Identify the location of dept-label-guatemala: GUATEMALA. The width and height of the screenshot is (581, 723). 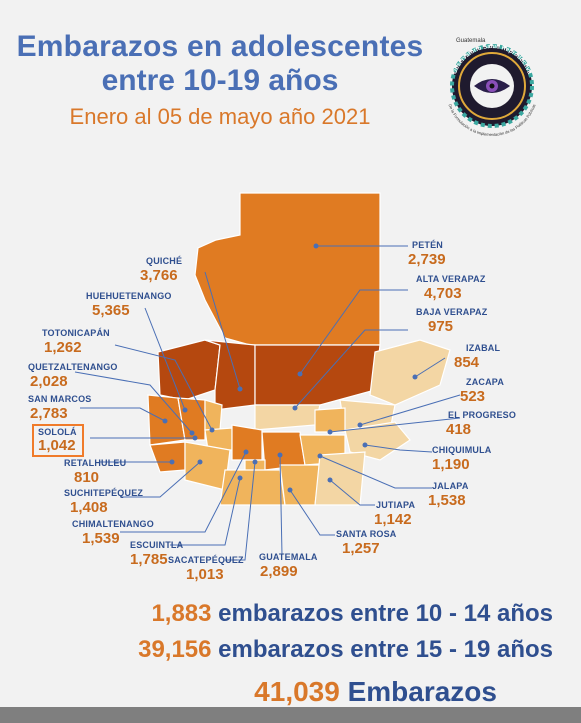
(288, 557).